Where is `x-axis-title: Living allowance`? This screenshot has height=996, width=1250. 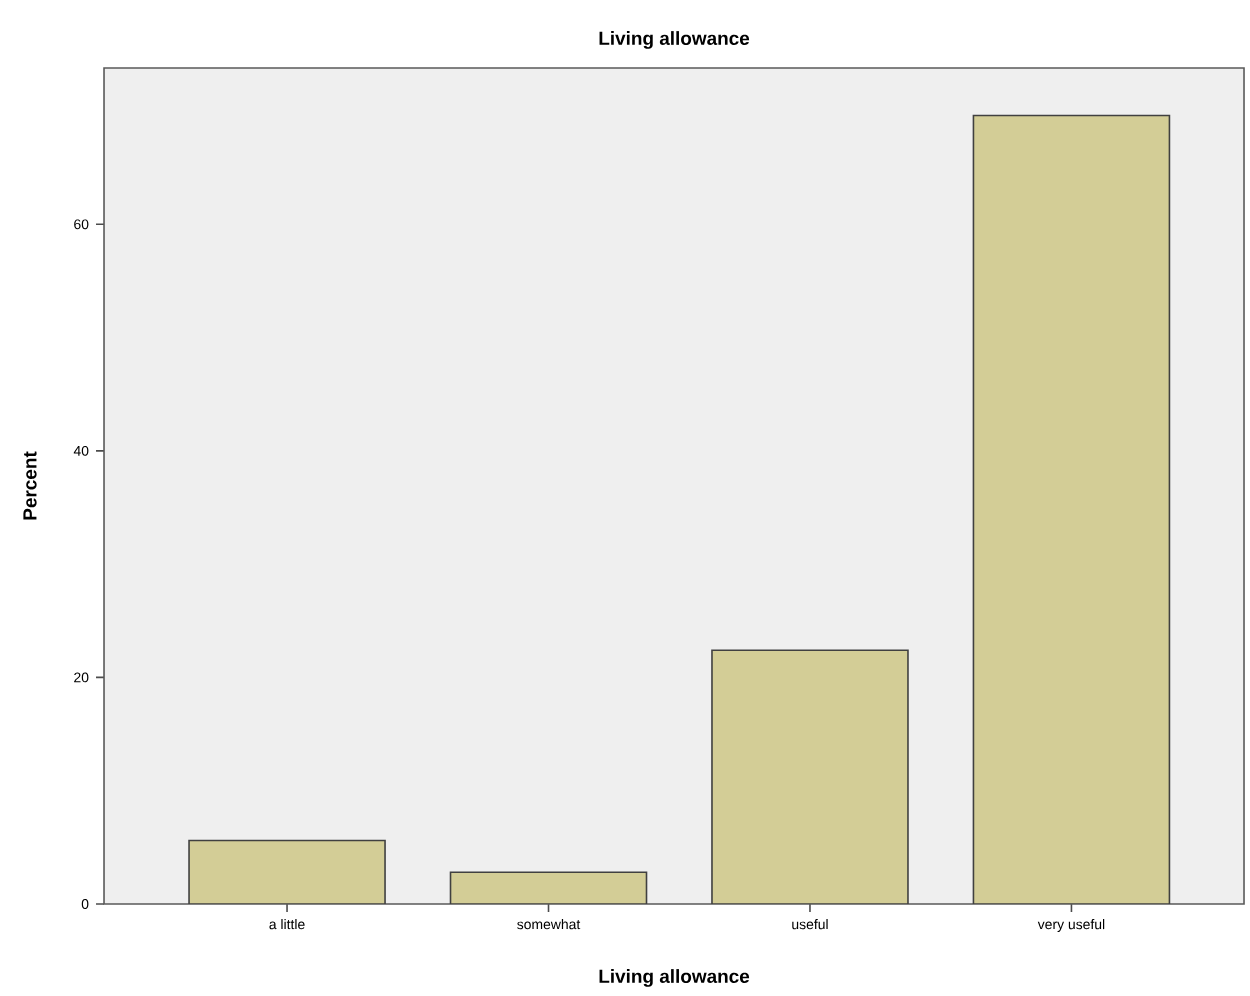
x-axis-title: Living allowance is located at coordinates (674, 978).